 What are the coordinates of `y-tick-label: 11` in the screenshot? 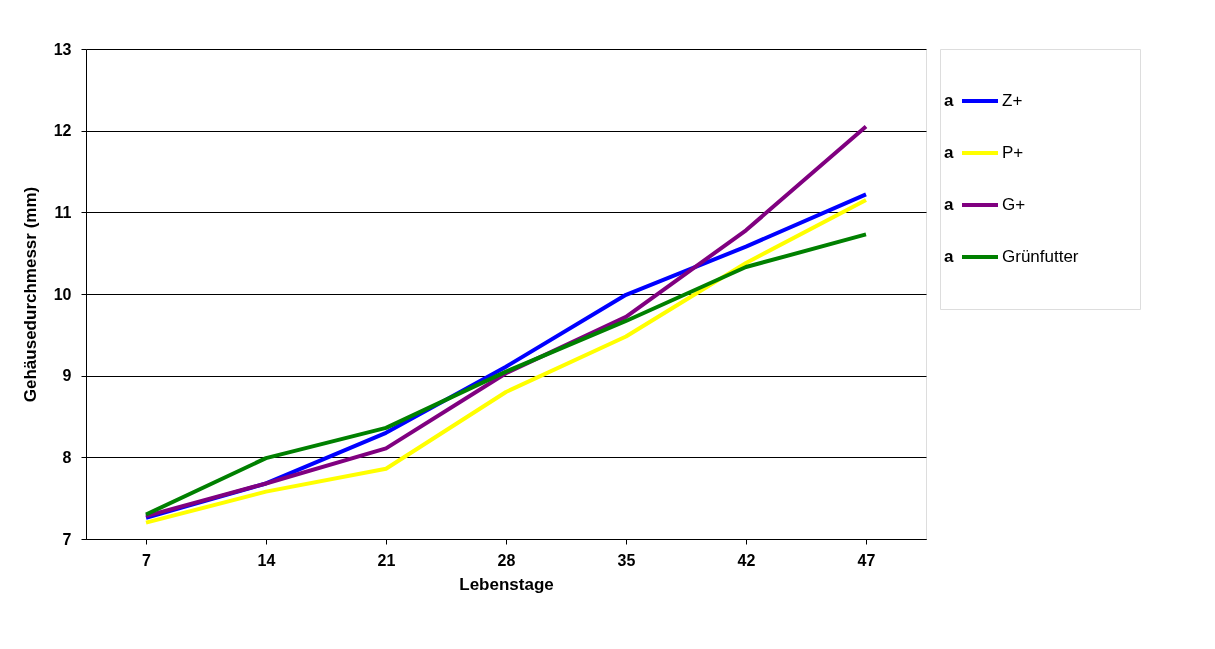 It's located at (63, 212).